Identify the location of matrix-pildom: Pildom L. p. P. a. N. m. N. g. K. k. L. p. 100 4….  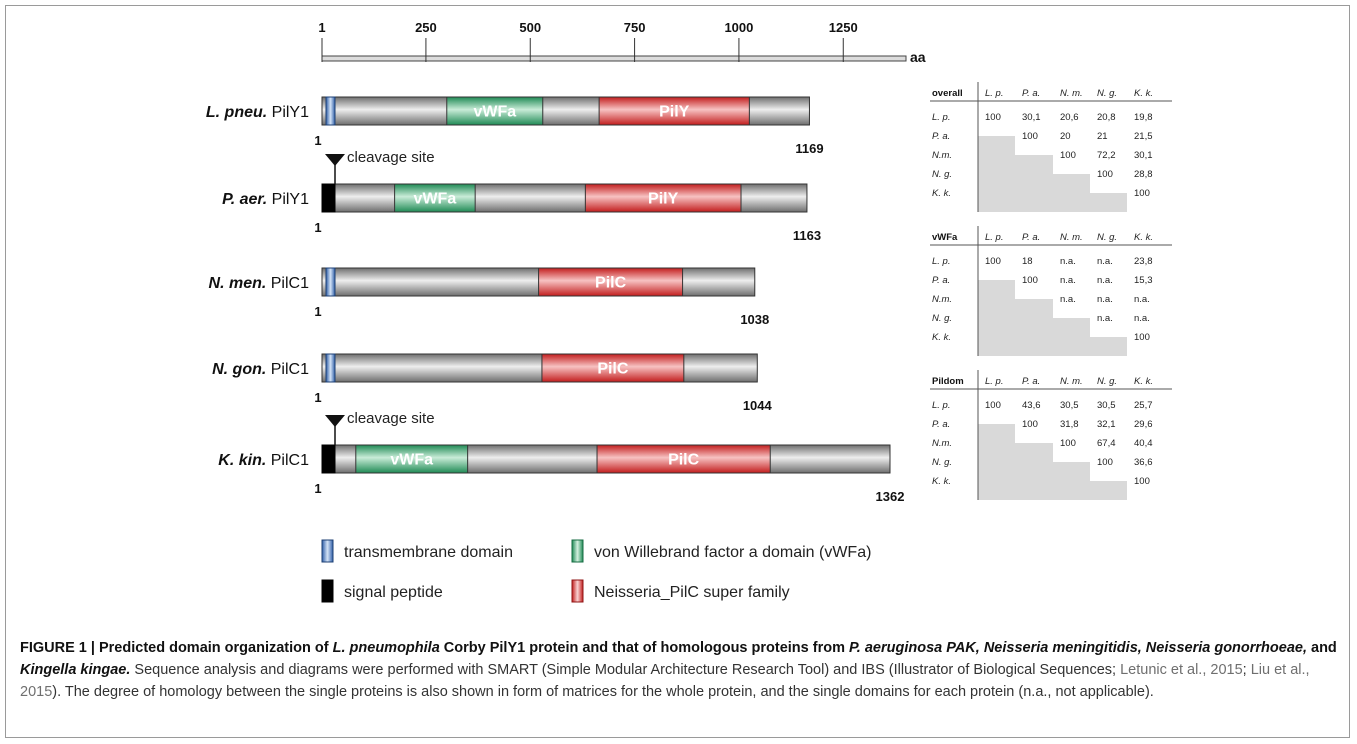
(1051, 435).